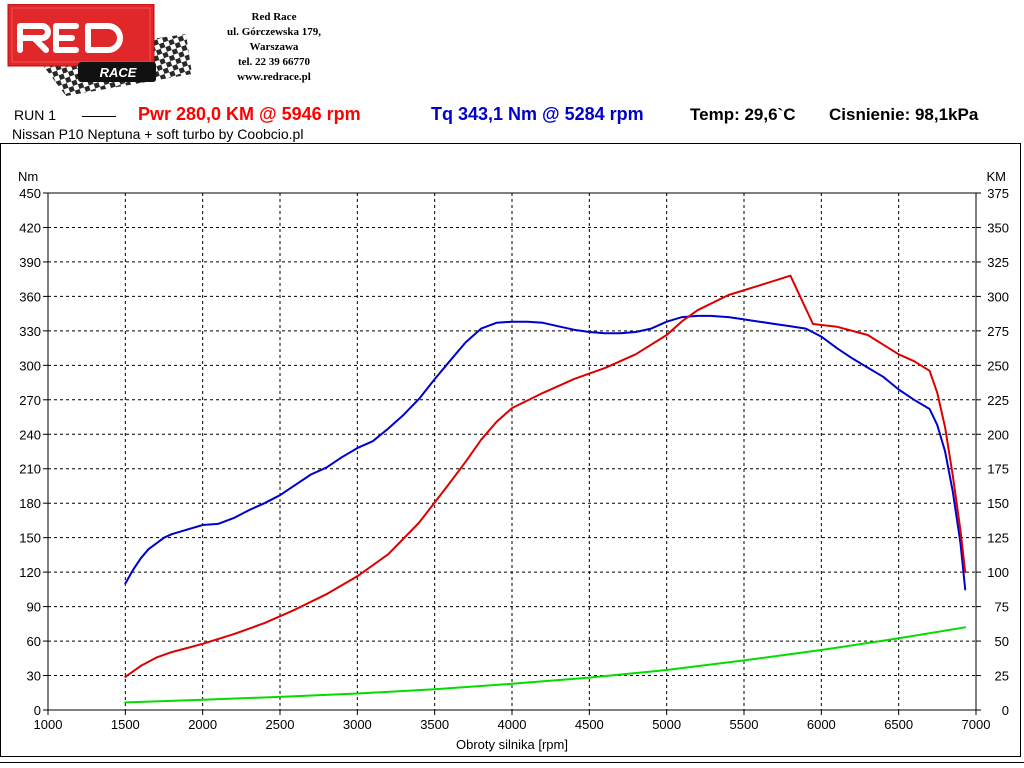 This screenshot has width=1024, height=768. I want to click on company-line: Red Race, so click(274, 17).